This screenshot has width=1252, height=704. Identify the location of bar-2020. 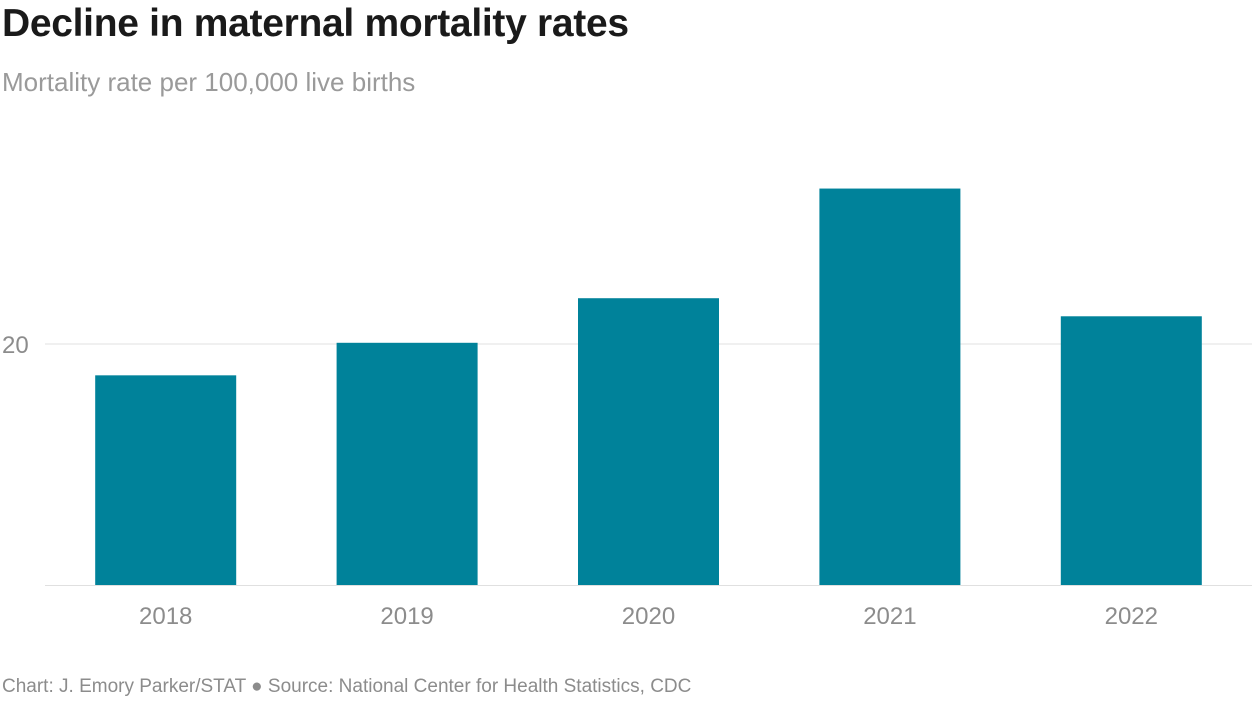
(648, 441).